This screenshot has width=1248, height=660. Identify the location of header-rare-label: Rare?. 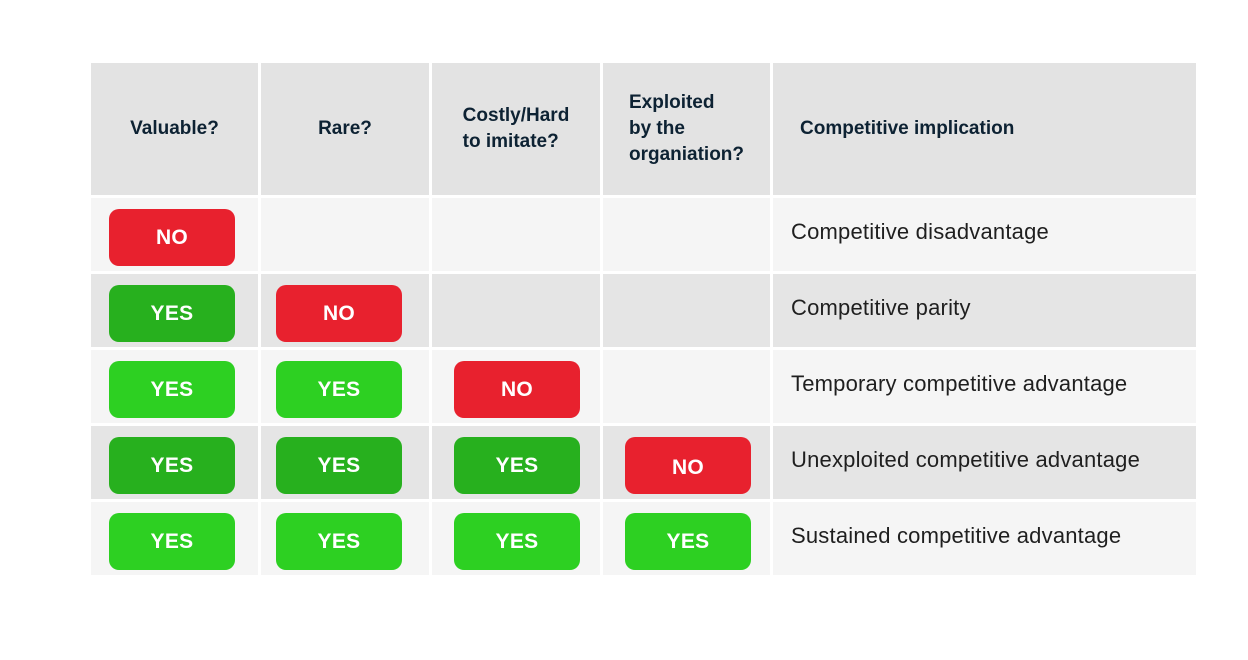
(345, 128).